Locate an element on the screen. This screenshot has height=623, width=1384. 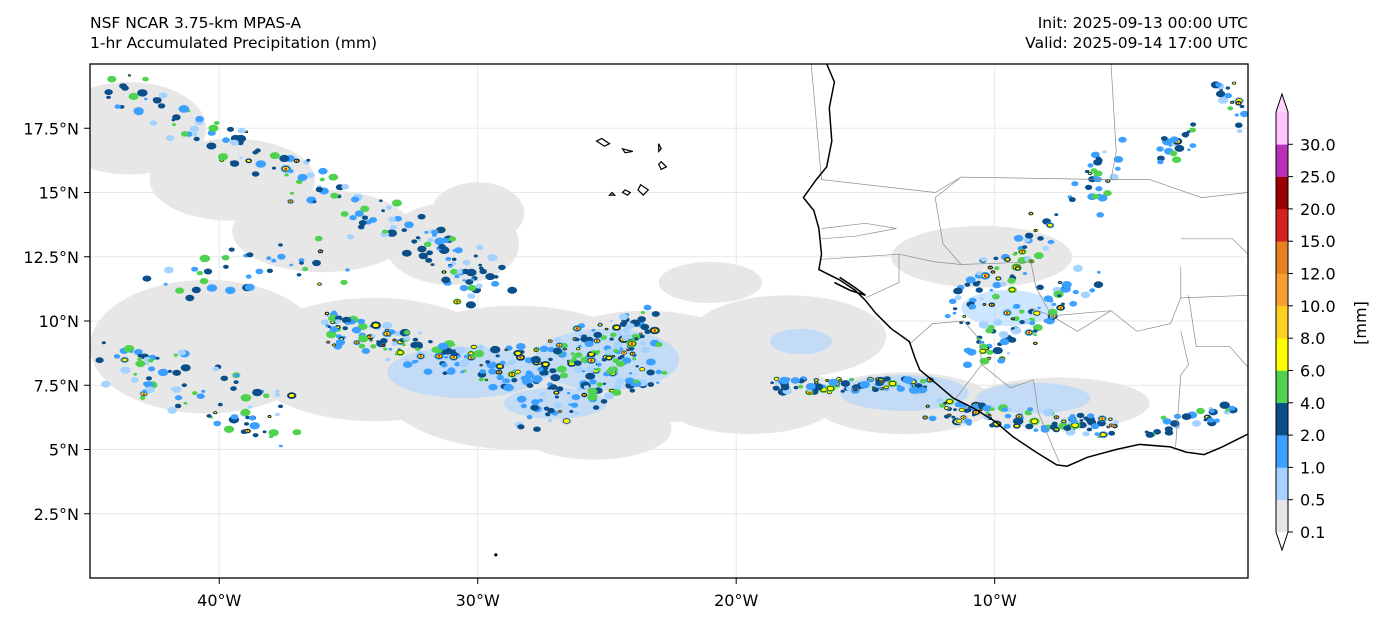
colorbar-label: 10.0 is located at coordinates (1318, 306).